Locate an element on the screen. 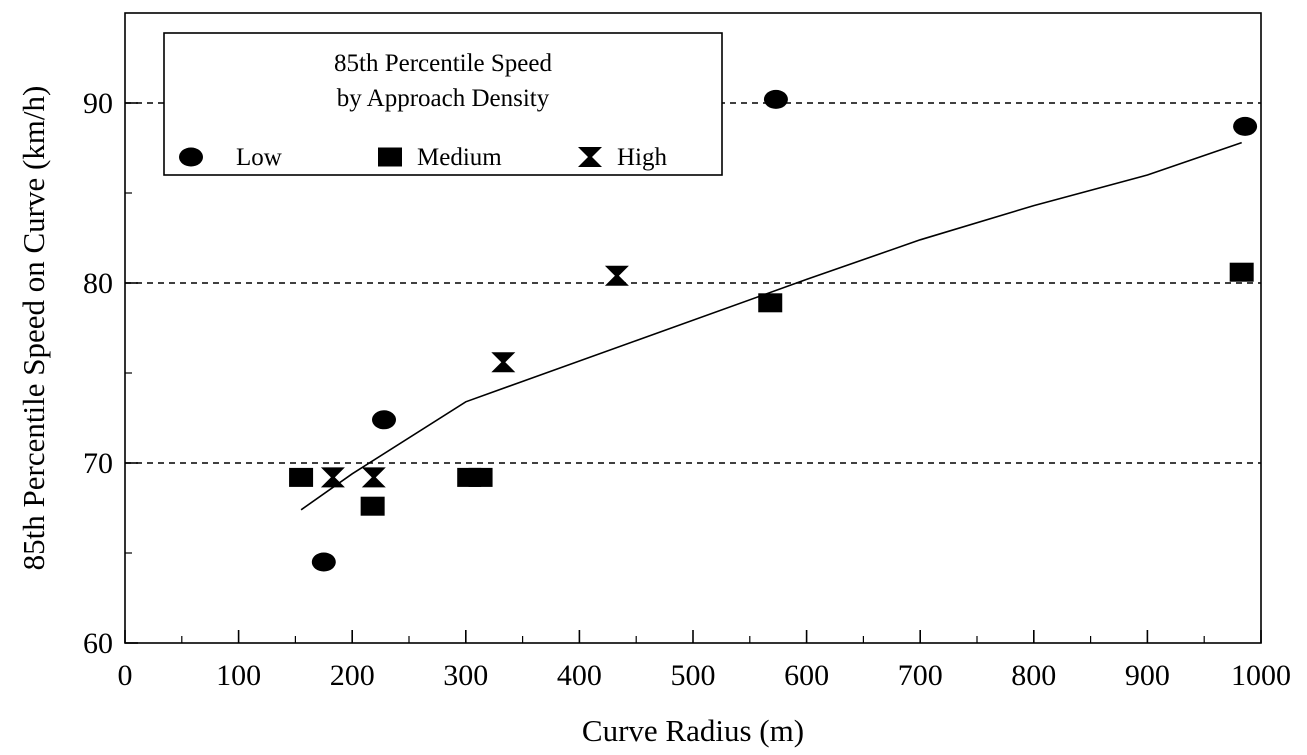 Image resolution: width=1307 pixels, height=755 pixels. x-axis: 0 100 200 300 400 500 600 700 800 900 1000 is located at coordinates (704, 661).